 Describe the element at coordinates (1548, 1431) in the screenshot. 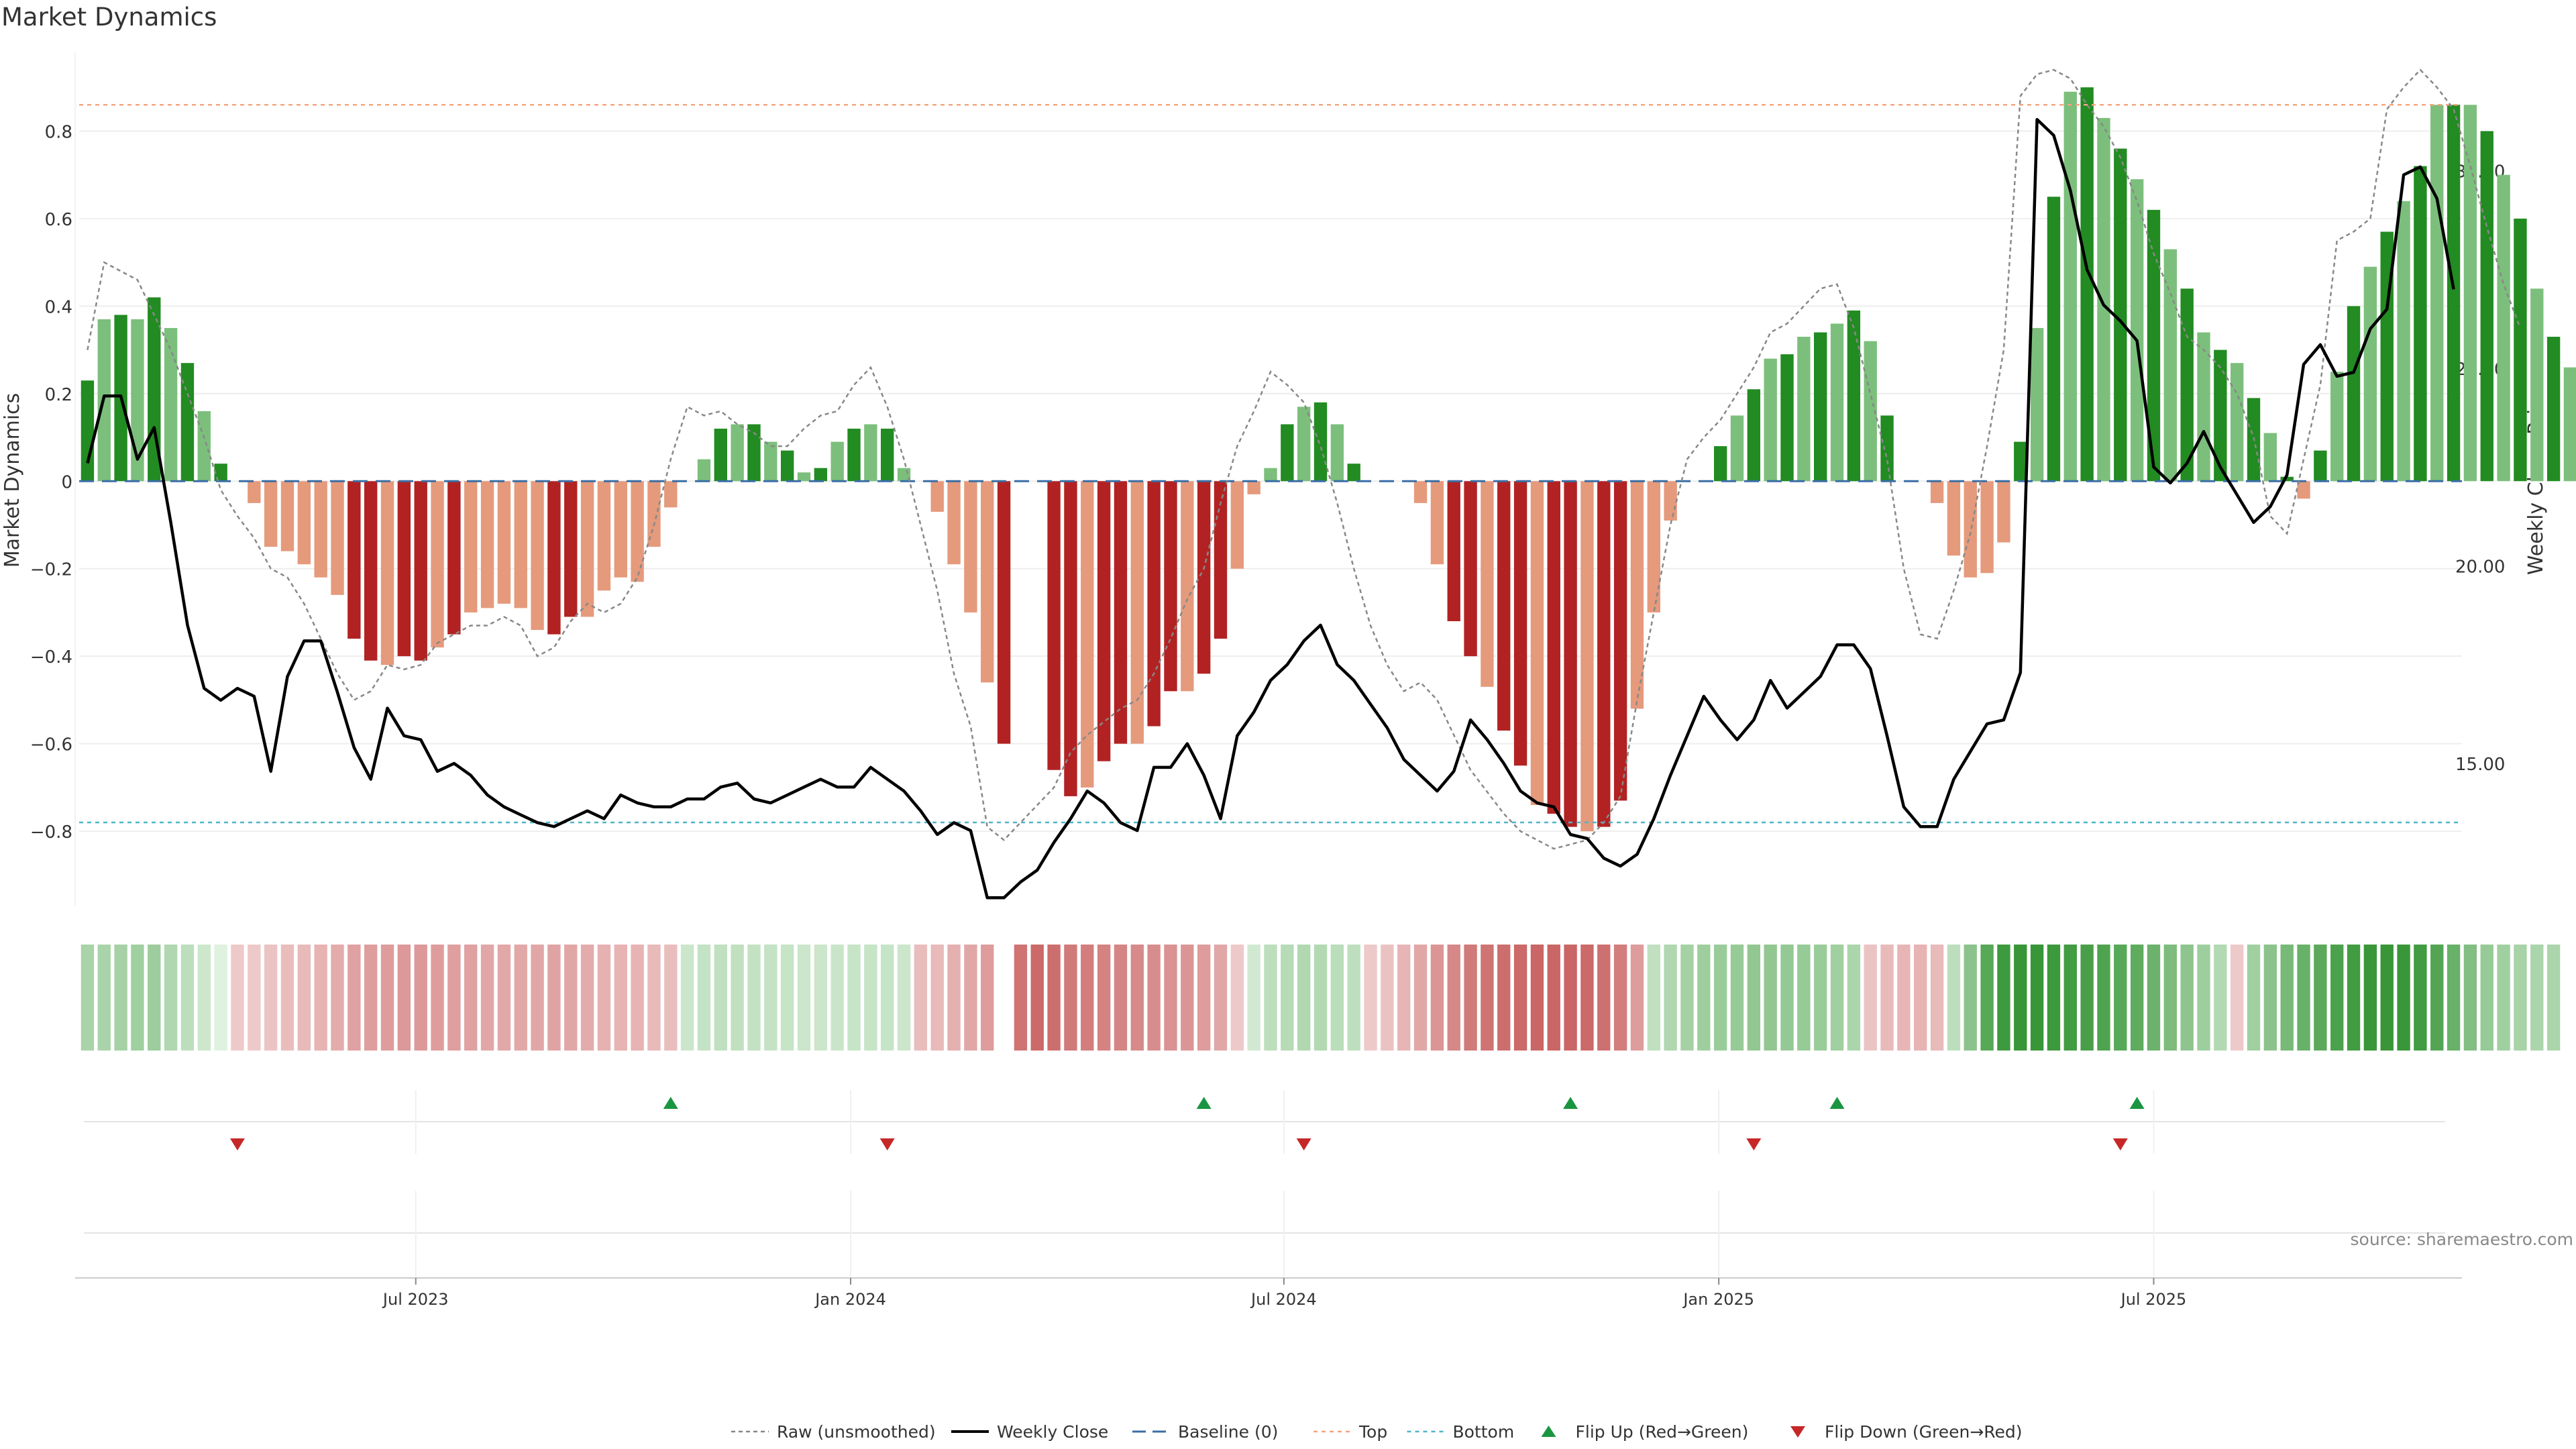

I see `legend-swatch-flip-up` at that location.